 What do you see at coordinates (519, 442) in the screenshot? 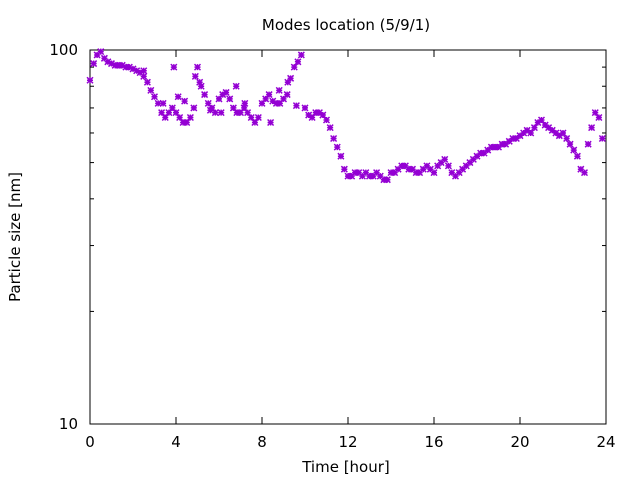
I see `x-tick-label: 20` at bounding box center [519, 442].